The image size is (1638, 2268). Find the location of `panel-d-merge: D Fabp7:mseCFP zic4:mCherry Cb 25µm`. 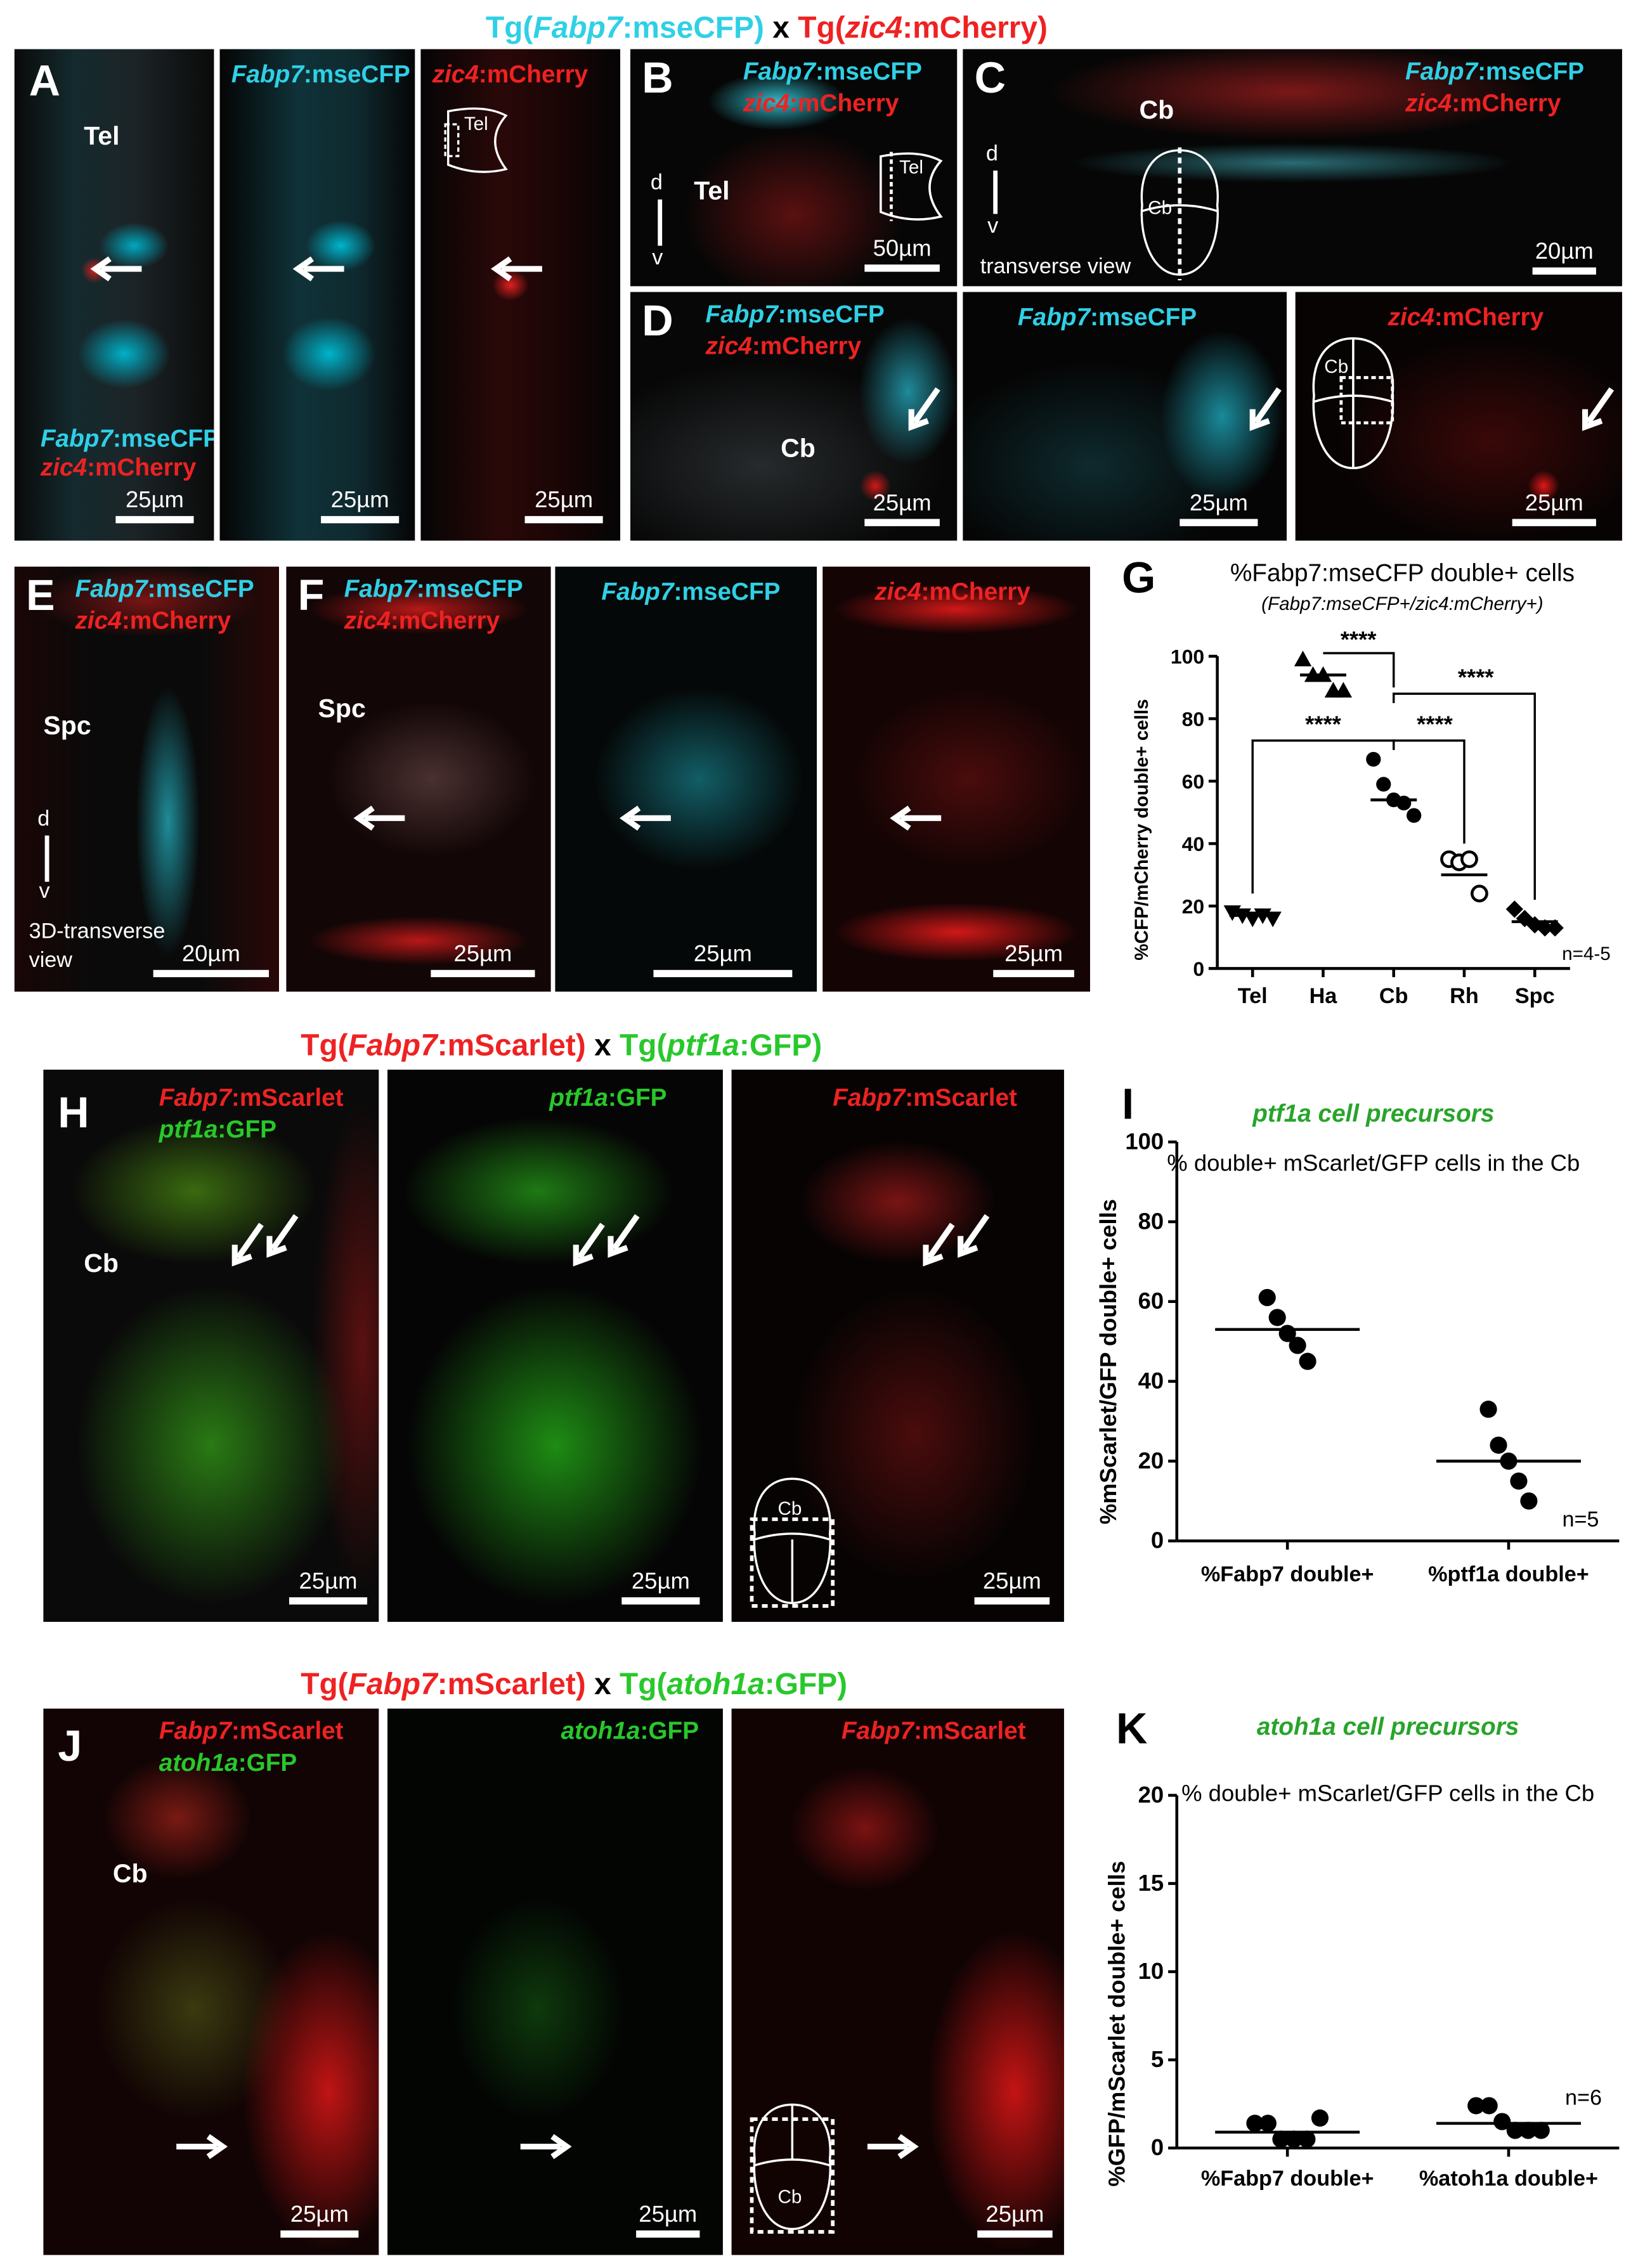

panel-d-merge: D Fabp7:mseCFP zic4:mCherry Cb 25µm is located at coordinates (794, 416).